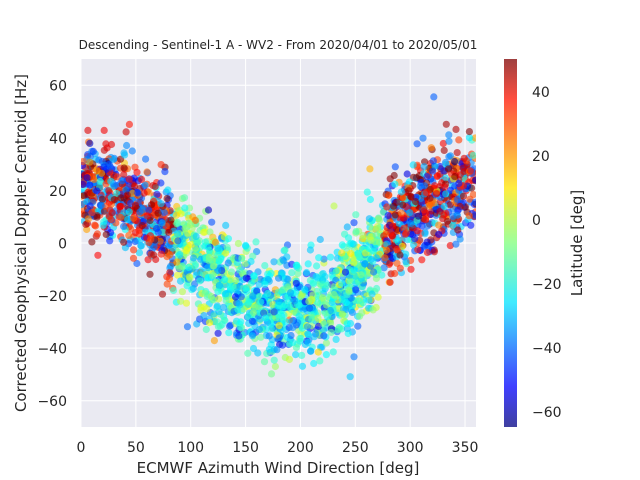  Describe the element at coordinates (300, 448) in the screenshot. I see `x-tick-label: 200` at that location.